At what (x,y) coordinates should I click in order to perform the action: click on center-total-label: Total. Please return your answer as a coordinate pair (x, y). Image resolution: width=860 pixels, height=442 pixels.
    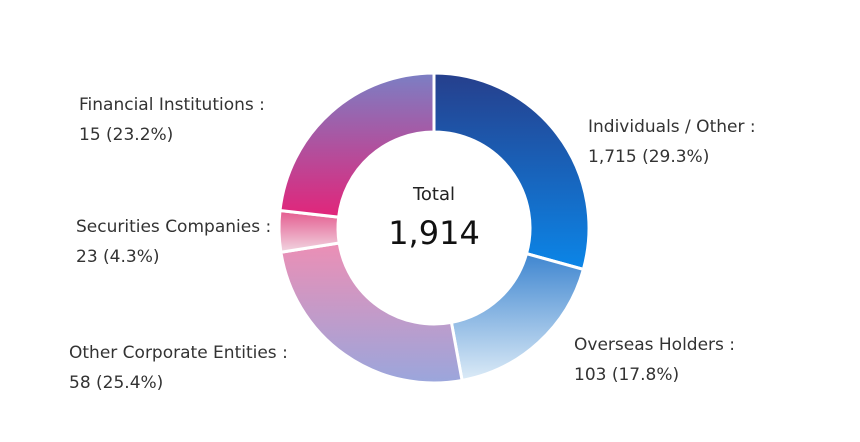
    Looking at the image, I should click on (434, 194).